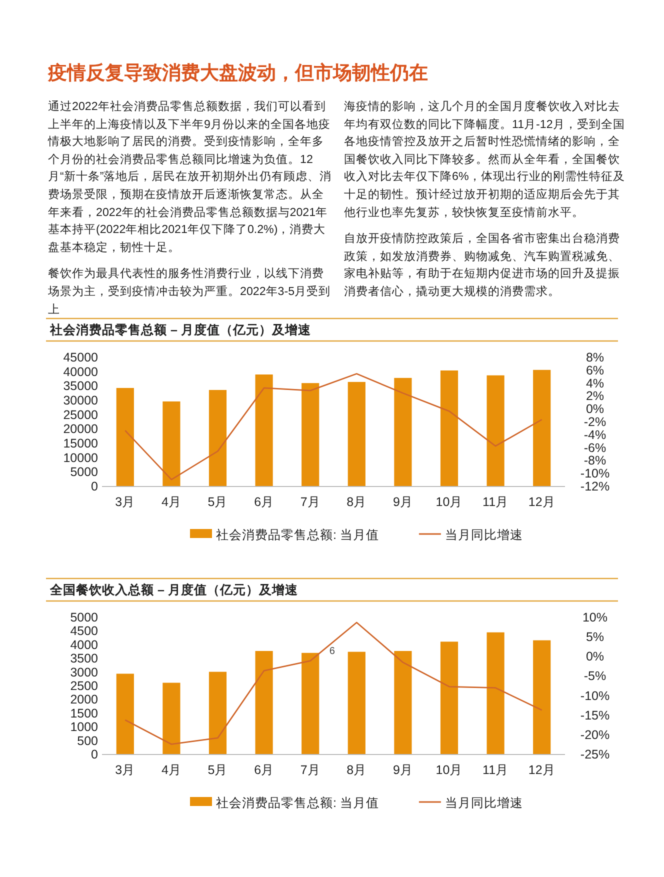 This screenshot has height=877, width=664. Describe the element at coordinates (84, 672) in the screenshot. I see `y-tick-label: 3000` at that location.